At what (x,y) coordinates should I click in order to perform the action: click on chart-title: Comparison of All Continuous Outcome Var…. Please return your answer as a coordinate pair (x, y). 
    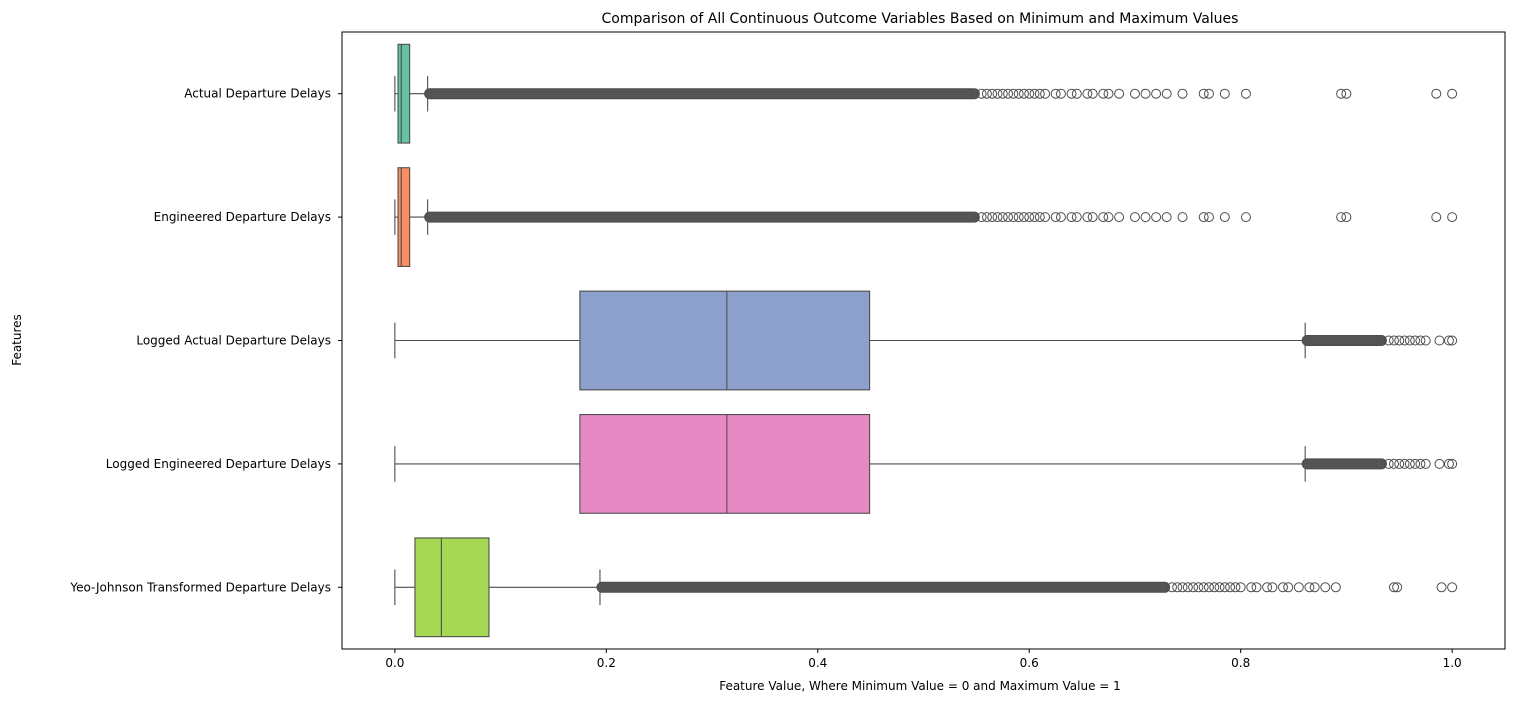
    Looking at the image, I should click on (920, 19).